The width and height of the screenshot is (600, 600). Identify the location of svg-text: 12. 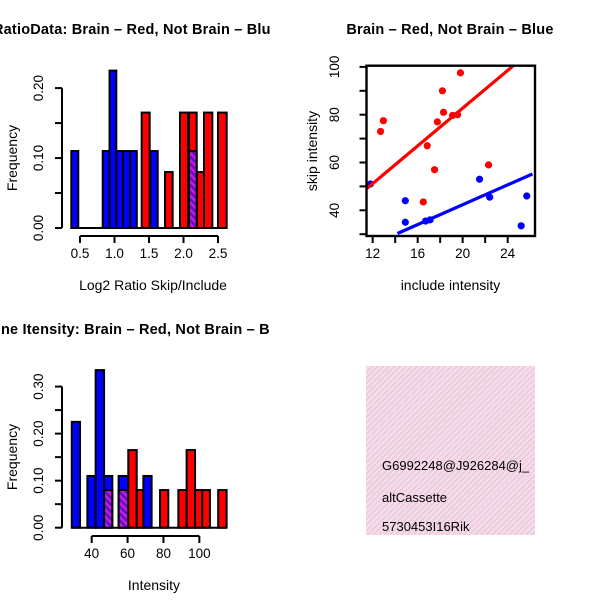
(372, 253).